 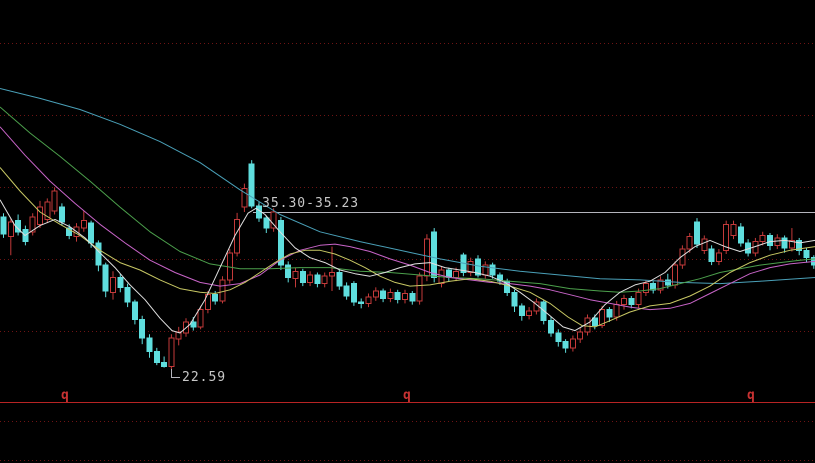 What do you see at coordinates (751, 395) in the screenshot?
I see `period-marker-q-3: q` at bounding box center [751, 395].